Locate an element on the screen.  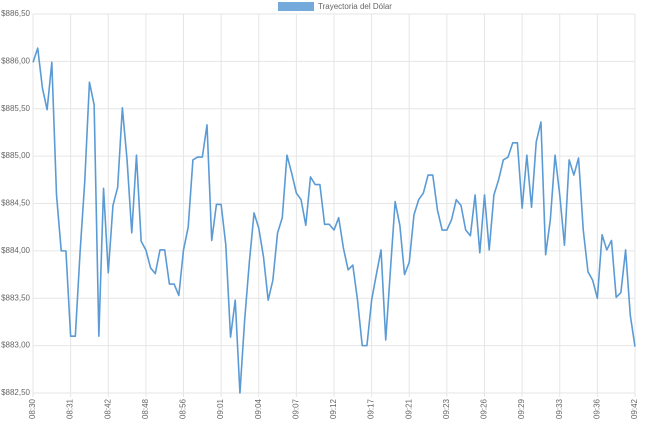
x-tick-label: 08:30 is located at coordinates (32, 408).